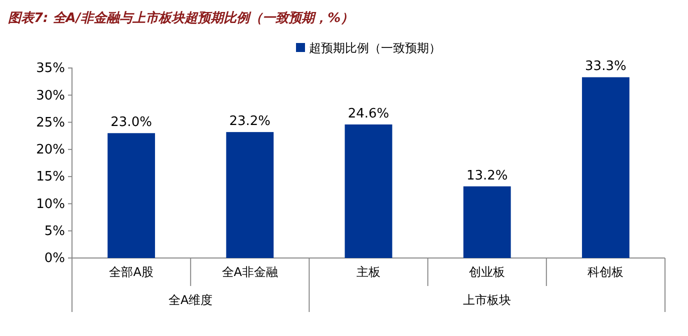 The image size is (688, 336). What do you see at coordinates (190, 300) in the screenshot?
I see `text: 全A维度` at bounding box center [190, 300].